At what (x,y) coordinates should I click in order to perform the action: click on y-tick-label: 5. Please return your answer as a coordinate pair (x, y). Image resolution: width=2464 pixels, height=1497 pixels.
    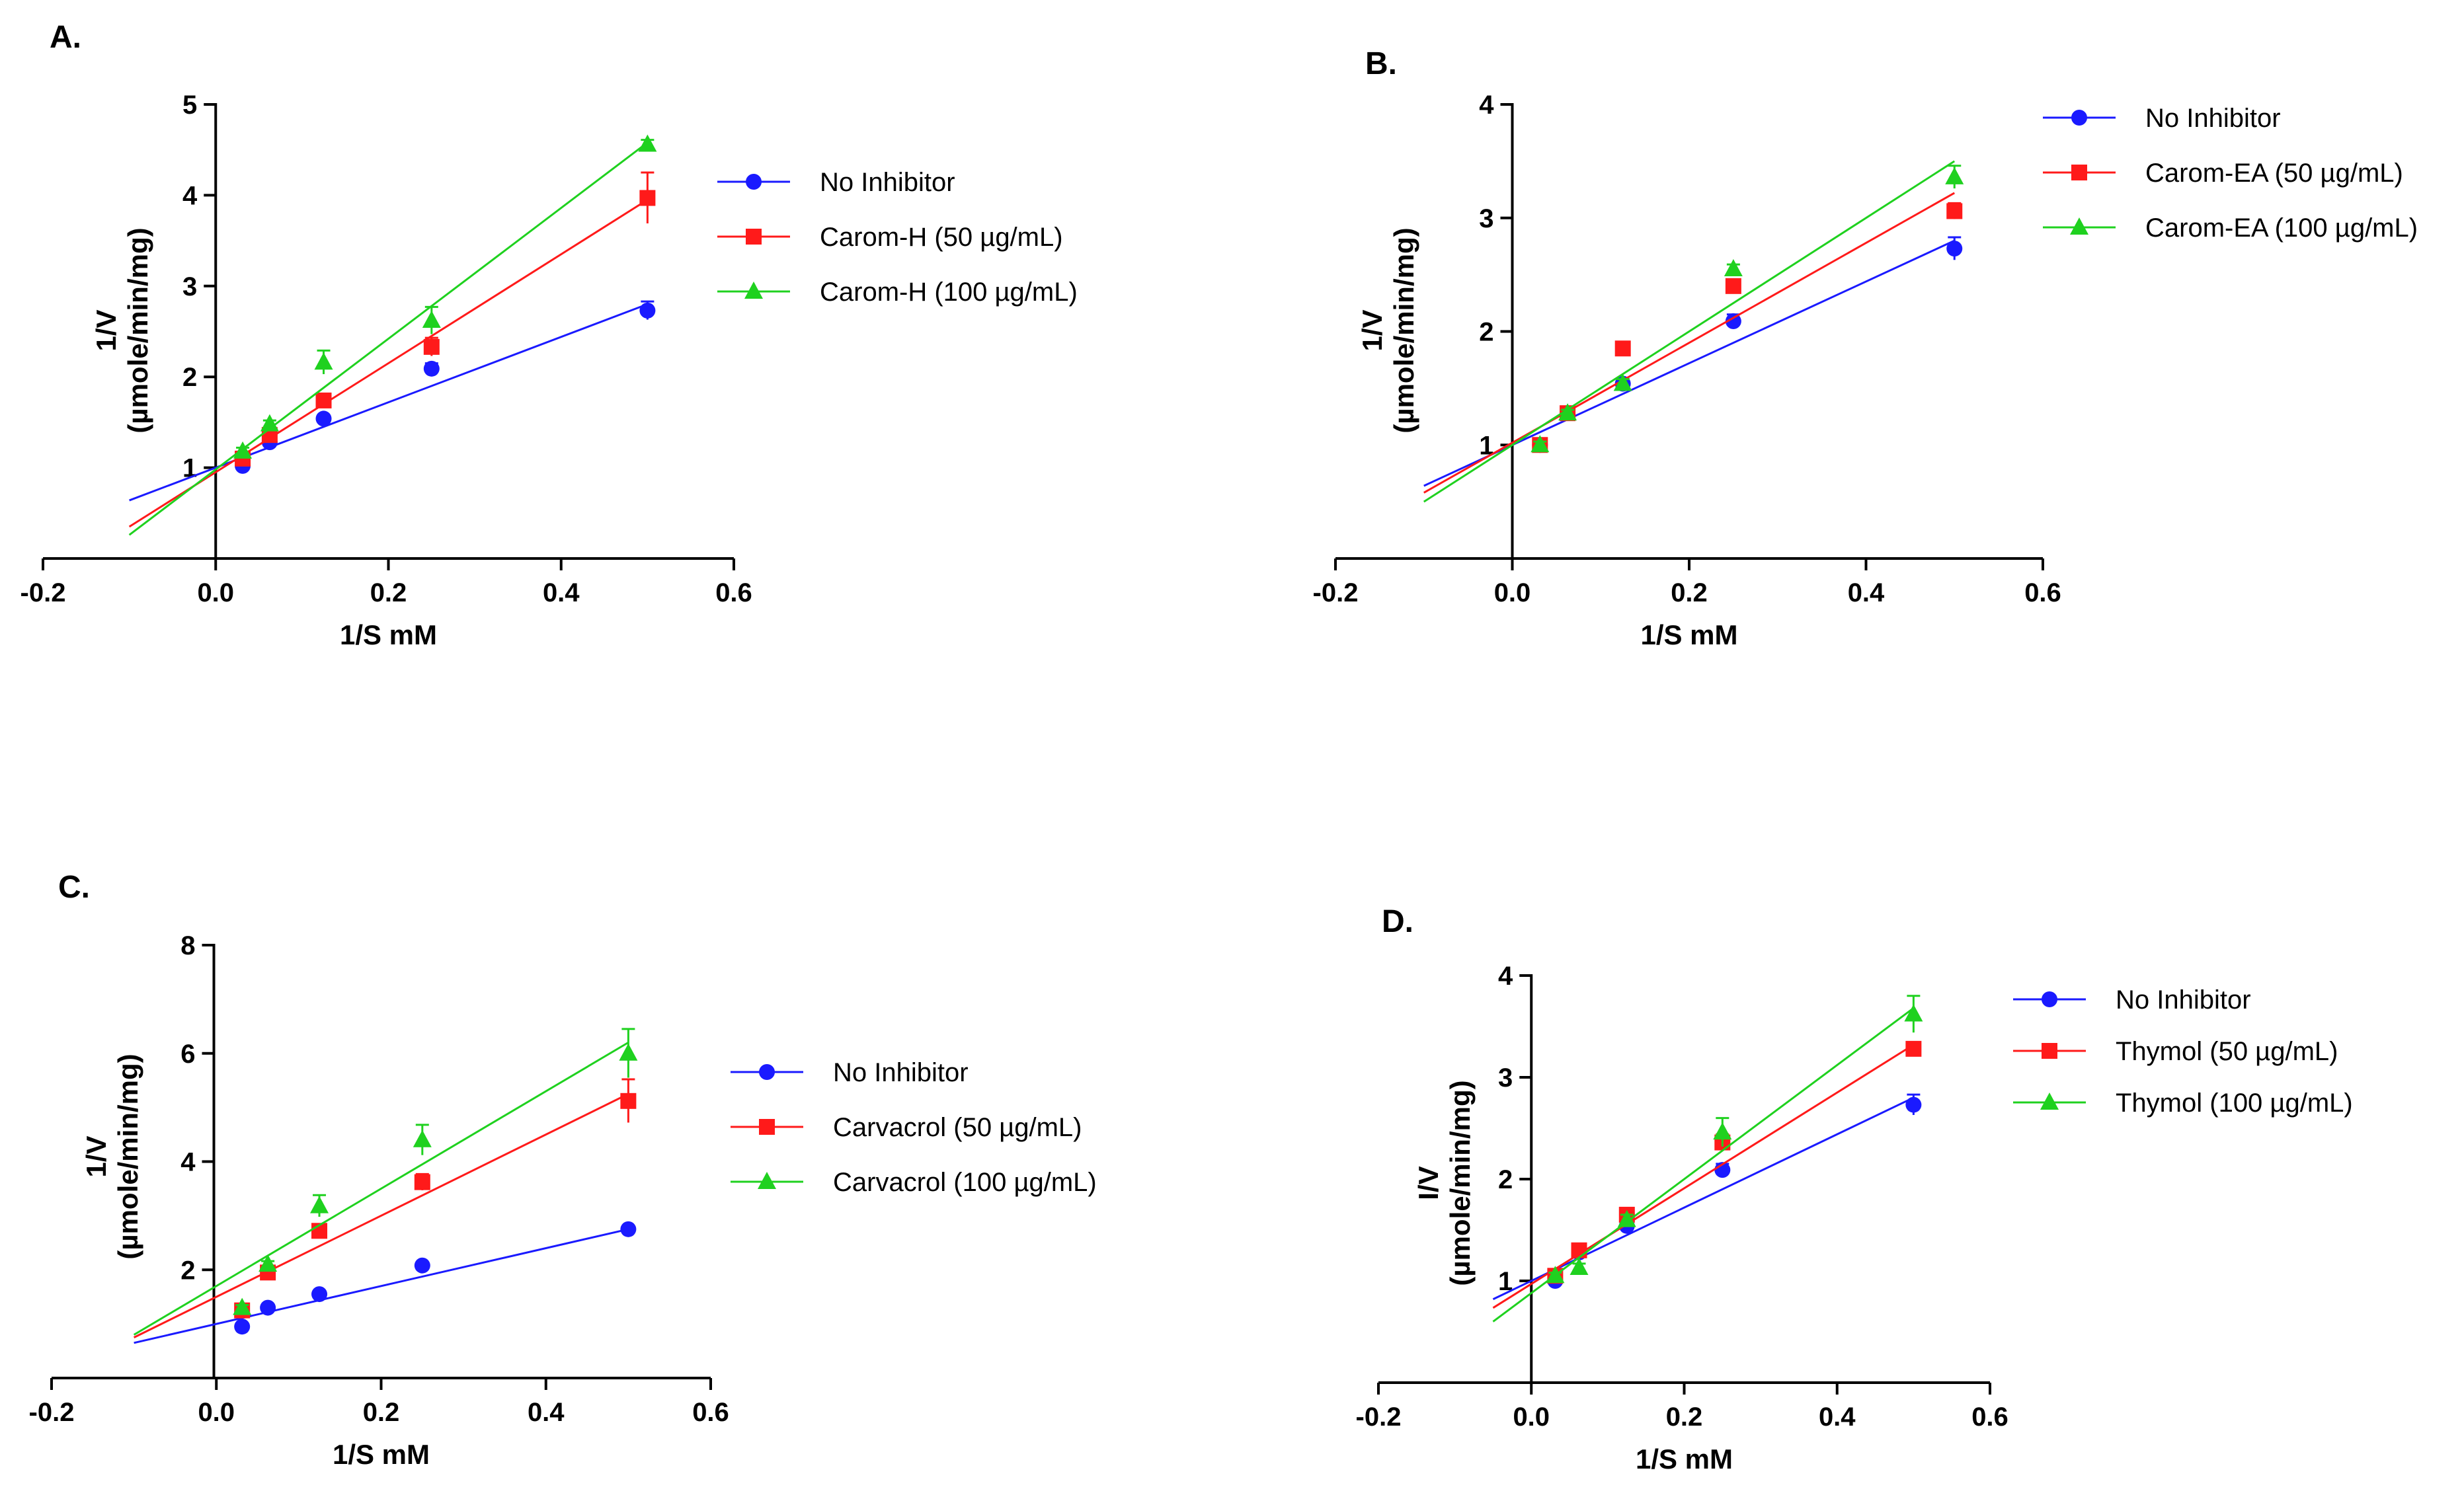
    Looking at the image, I should click on (189, 106).